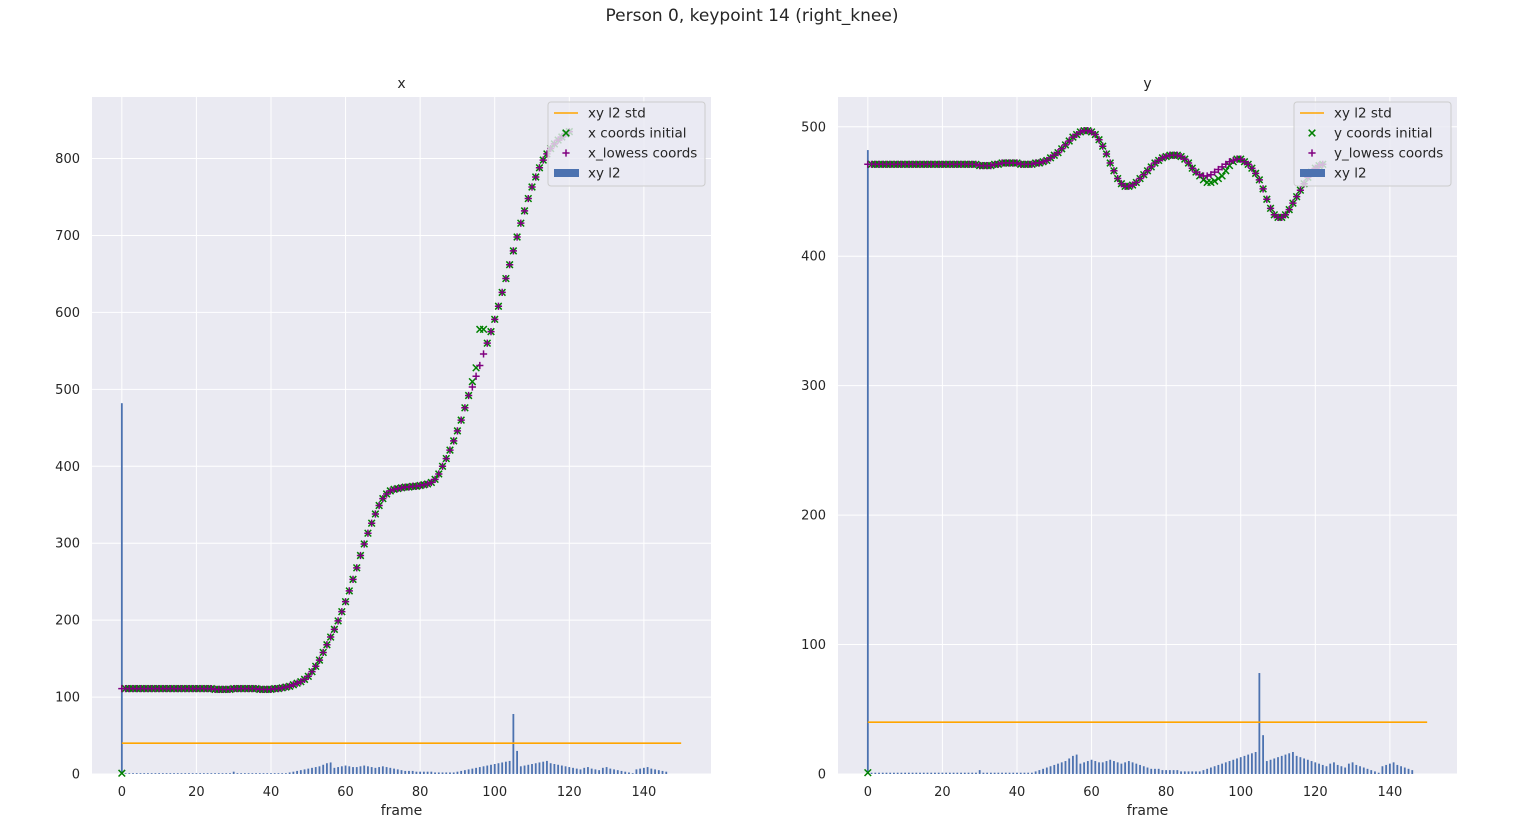  I want to click on x-axis-label: frame, so click(1148, 811).